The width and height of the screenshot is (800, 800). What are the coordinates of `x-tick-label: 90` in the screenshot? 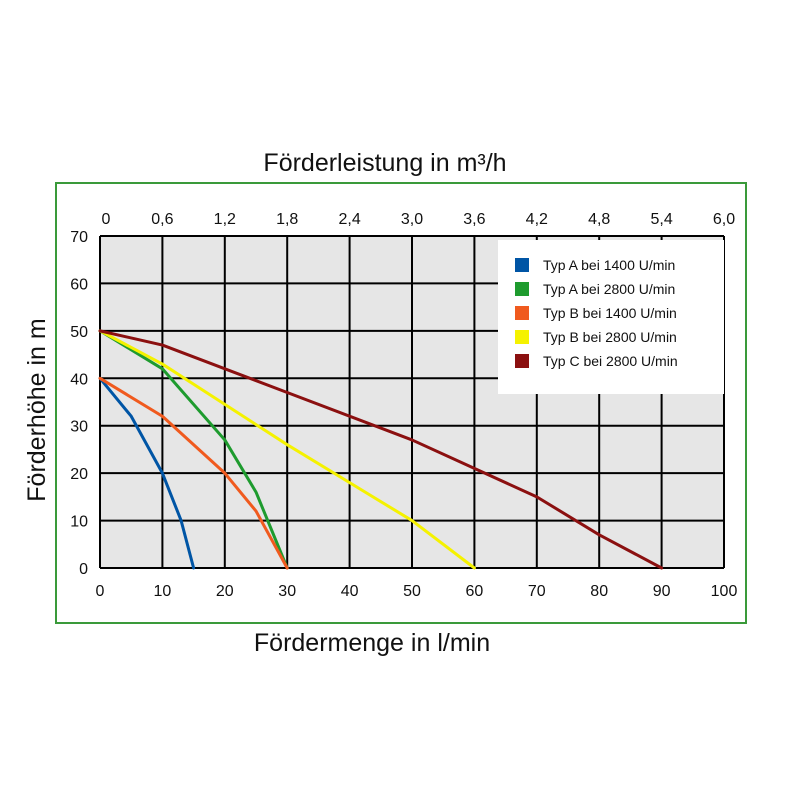 It's located at (662, 591).